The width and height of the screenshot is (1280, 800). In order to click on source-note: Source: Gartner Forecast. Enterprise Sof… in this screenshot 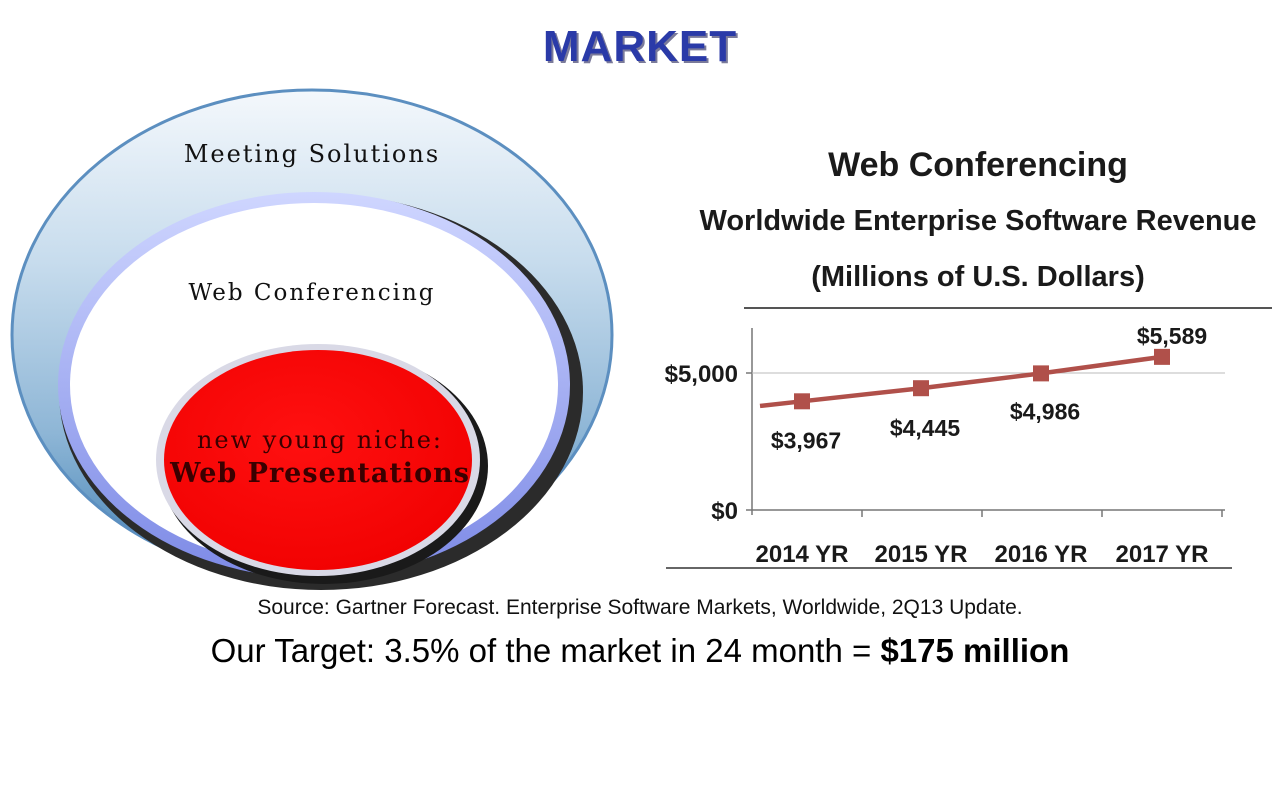, I will do `click(640, 607)`.